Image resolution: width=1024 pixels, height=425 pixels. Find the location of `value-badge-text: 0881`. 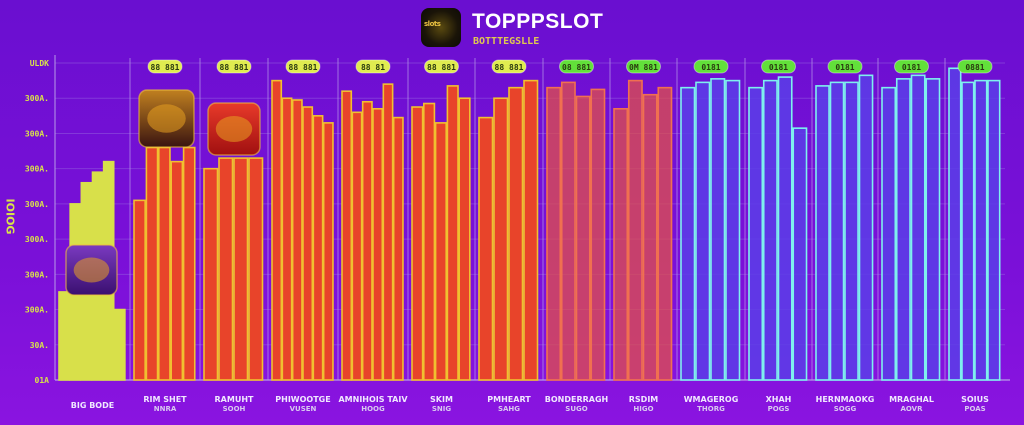

value-badge-text: 0881 is located at coordinates (974, 67).